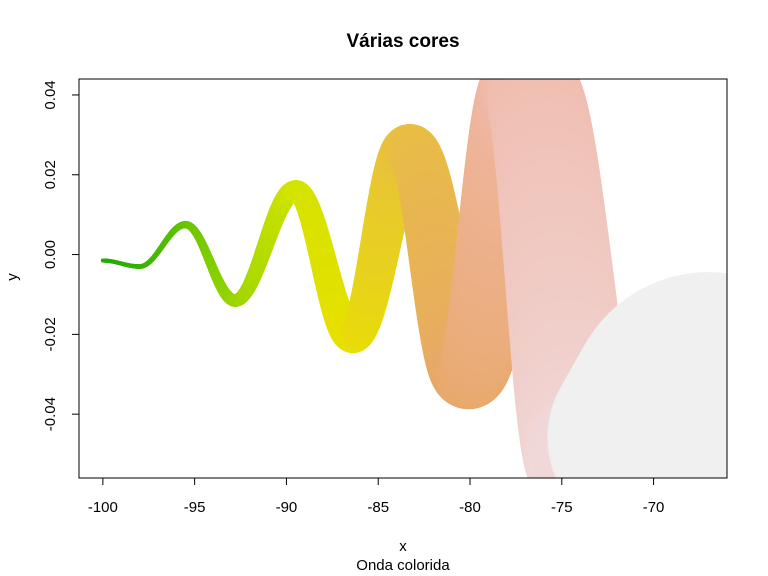  Describe the element at coordinates (287, 507) in the screenshot. I see `x-tick-label: -90` at that location.